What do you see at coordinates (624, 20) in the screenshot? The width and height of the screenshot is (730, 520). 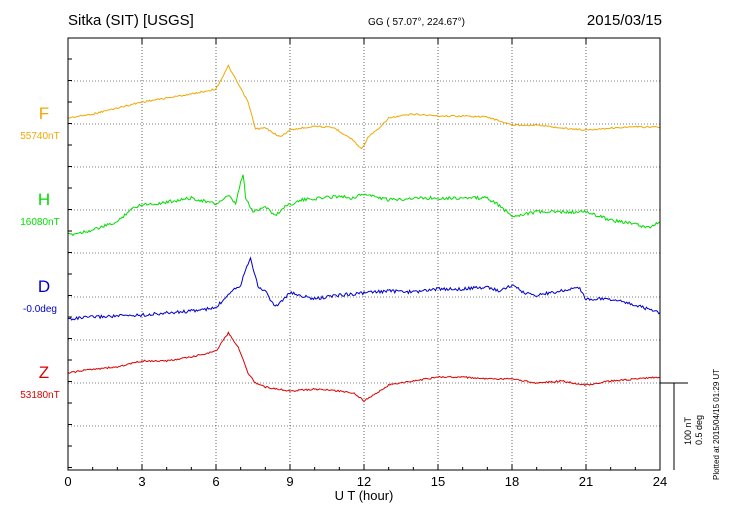 I see `date-label: 2015/03/15` at bounding box center [624, 20].